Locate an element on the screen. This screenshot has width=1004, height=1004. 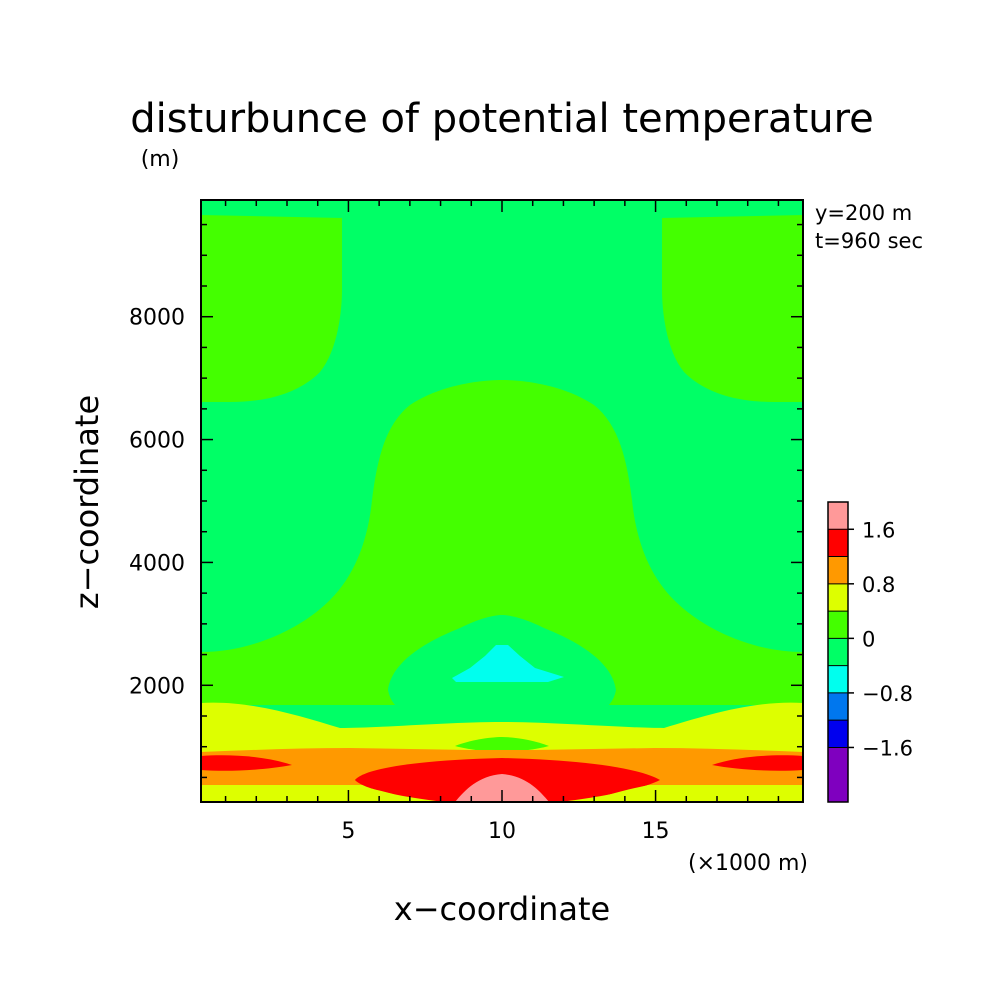
x-axis-label: x−coordinate is located at coordinates (502, 909).